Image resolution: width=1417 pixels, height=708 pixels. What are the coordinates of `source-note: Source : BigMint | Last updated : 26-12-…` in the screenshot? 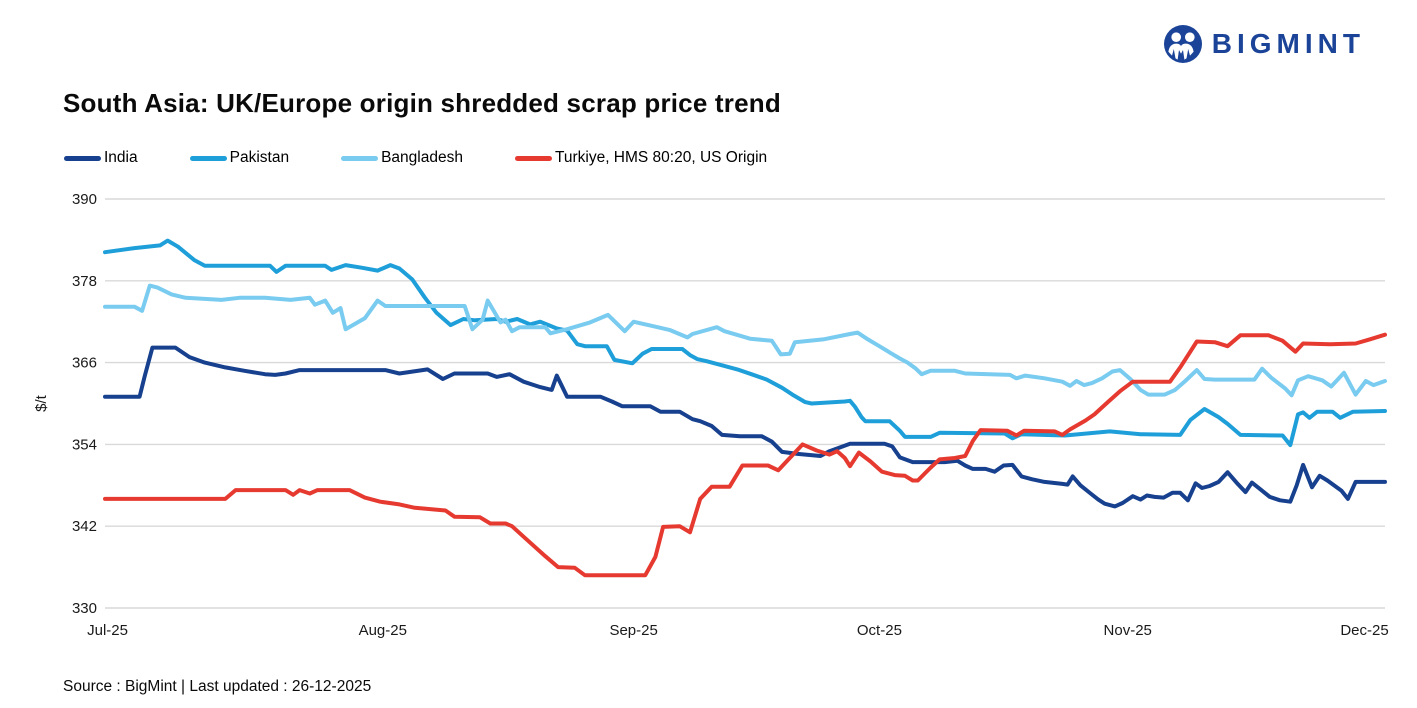 It's located at (217, 686).